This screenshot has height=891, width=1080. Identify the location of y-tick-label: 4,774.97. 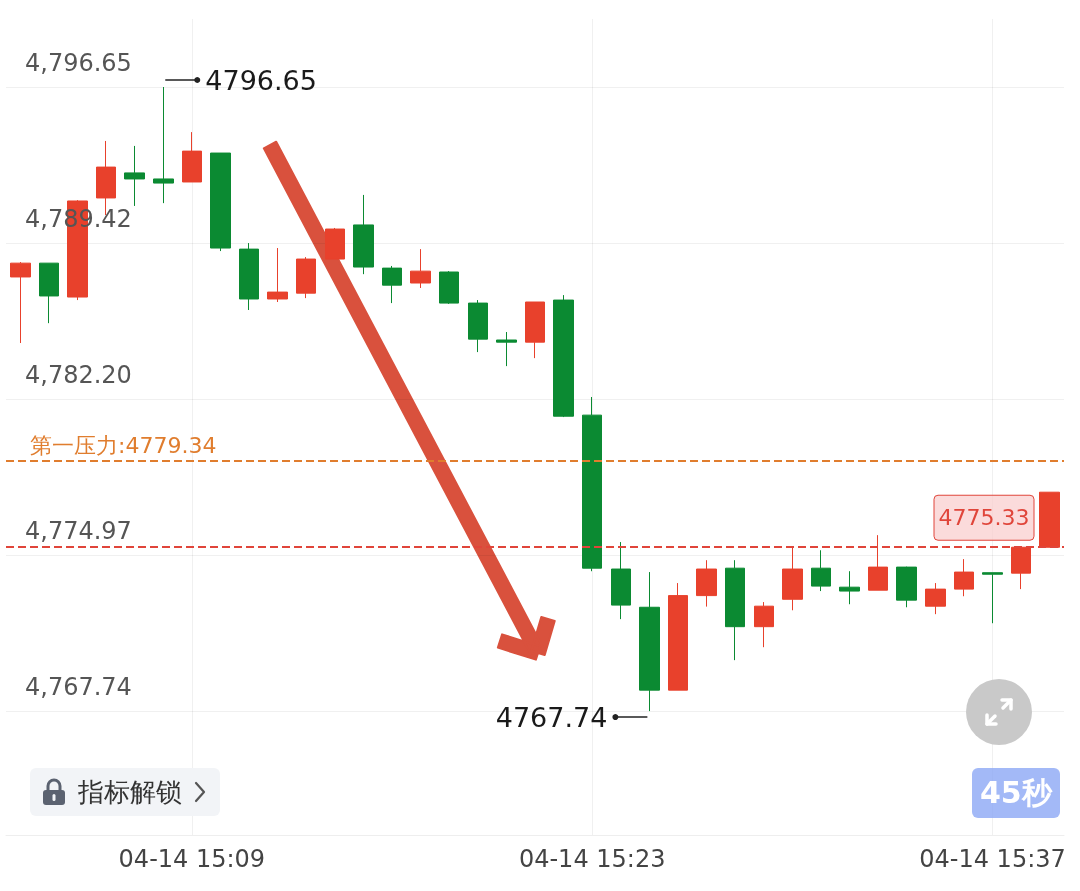
(78, 531).